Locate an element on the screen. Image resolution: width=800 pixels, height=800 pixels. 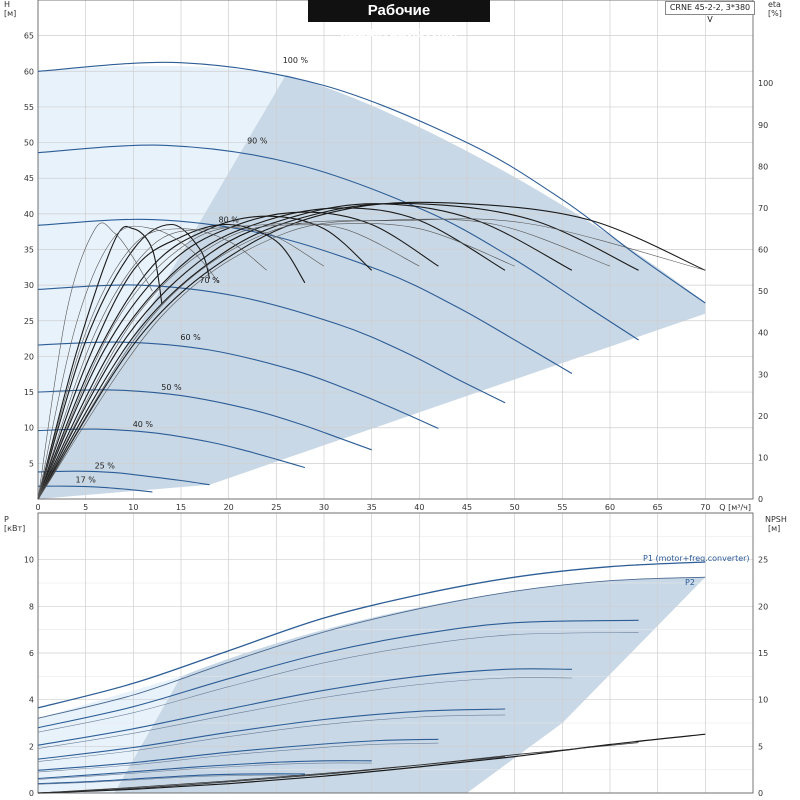
y-tick-right-top: 80 is located at coordinates (763, 166).